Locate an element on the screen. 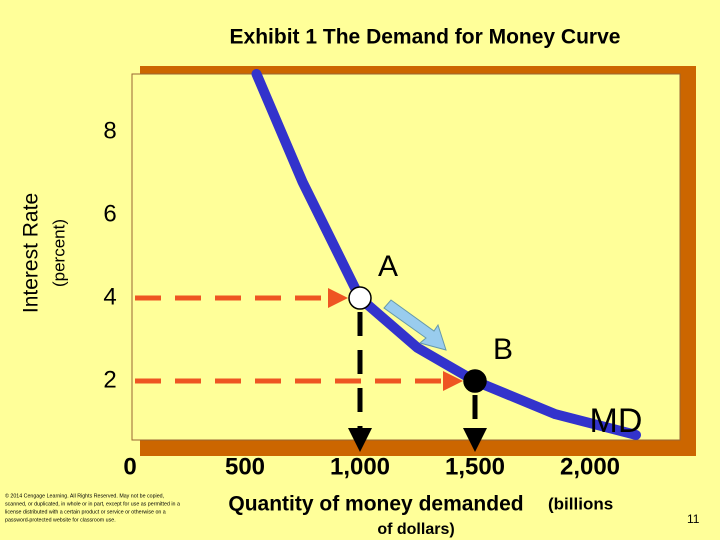 This screenshot has width=720, height=540. x-axis-label: of dollars) is located at coordinates (415, 529).